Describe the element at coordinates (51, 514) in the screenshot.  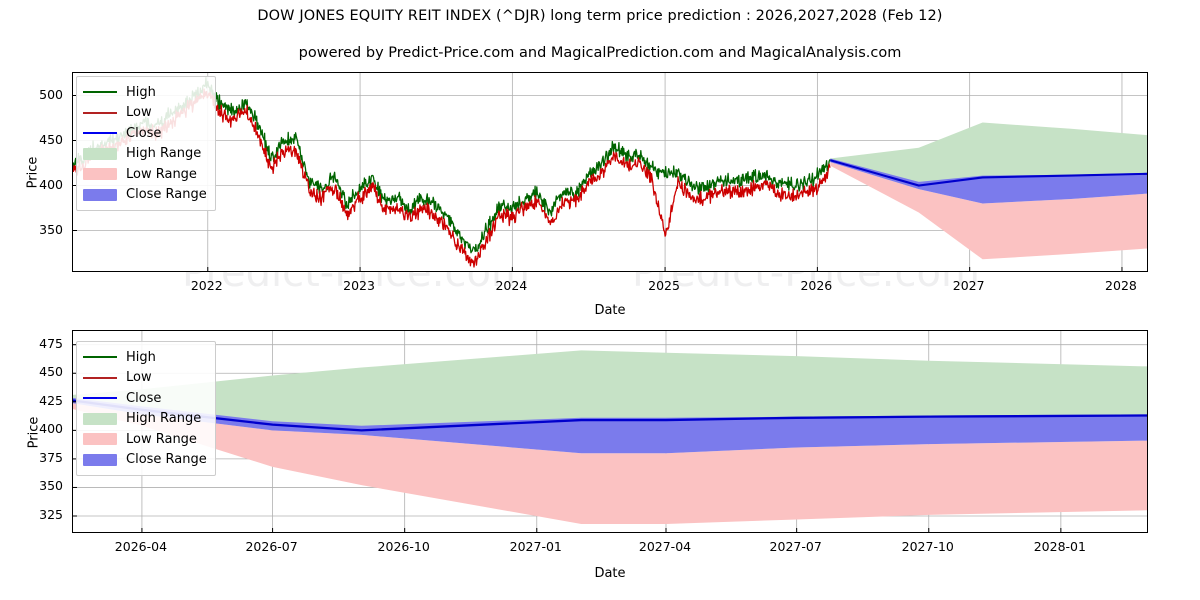
I see `y-tick-label: 325` at that location.